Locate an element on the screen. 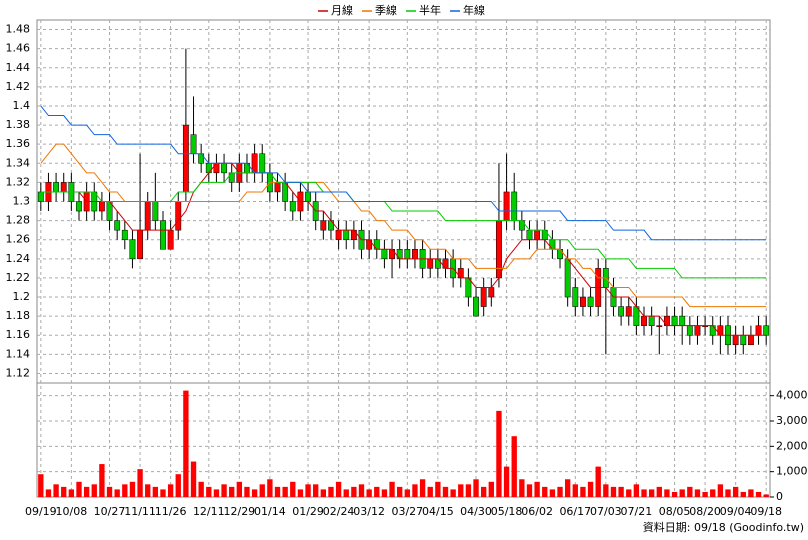 The height and width of the screenshot is (540, 808). y2-tick-label: 0 is located at coordinates (779, 496).